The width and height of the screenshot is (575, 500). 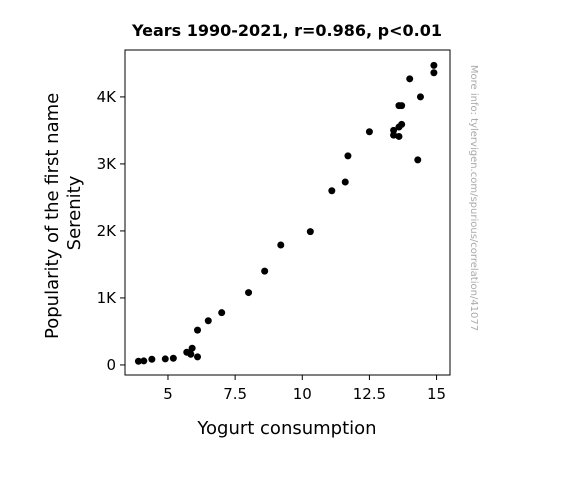 What do you see at coordinates (168, 394) in the screenshot?
I see `x-tick-label: 5` at bounding box center [168, 394].